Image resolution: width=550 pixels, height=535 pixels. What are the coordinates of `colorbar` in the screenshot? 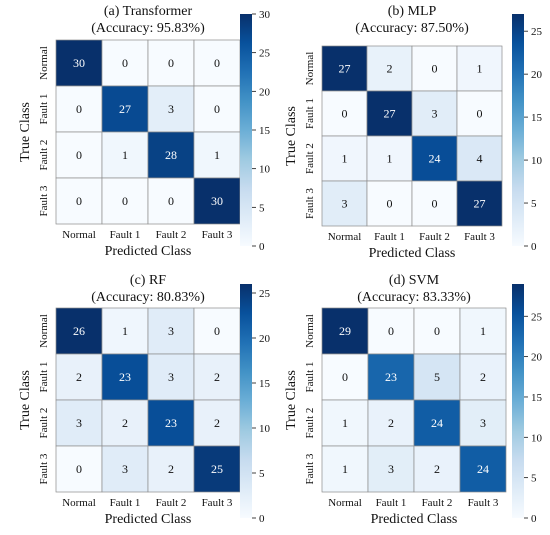 It's located at (518, 130).